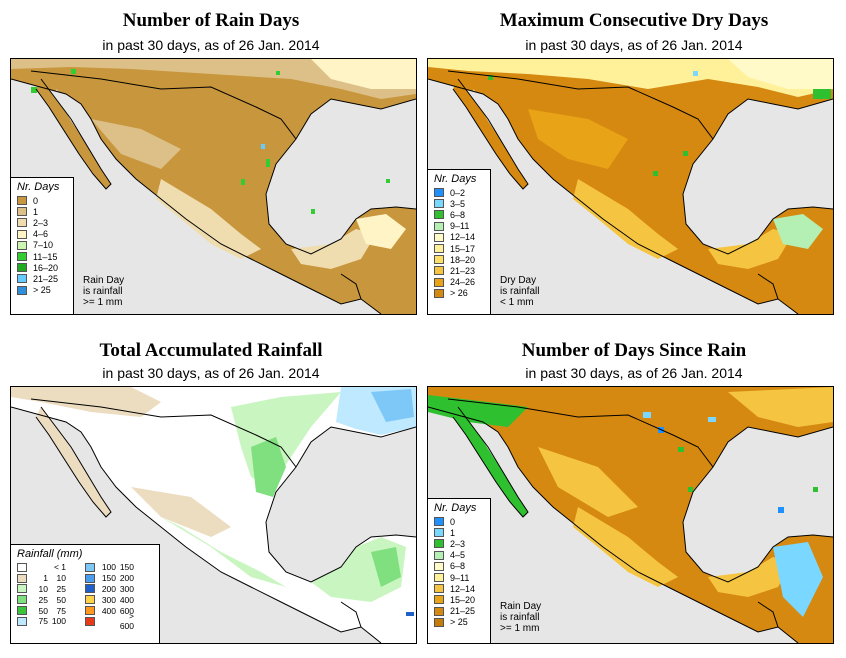 Image resolution: width=846 pixels, height=658 pixels. What do you see at coordinates (520, 291) in the screenshot?
I see `note-dry-day-definition: Dry Day is rainfall < 1 mm` at bounding box center [520, 291].